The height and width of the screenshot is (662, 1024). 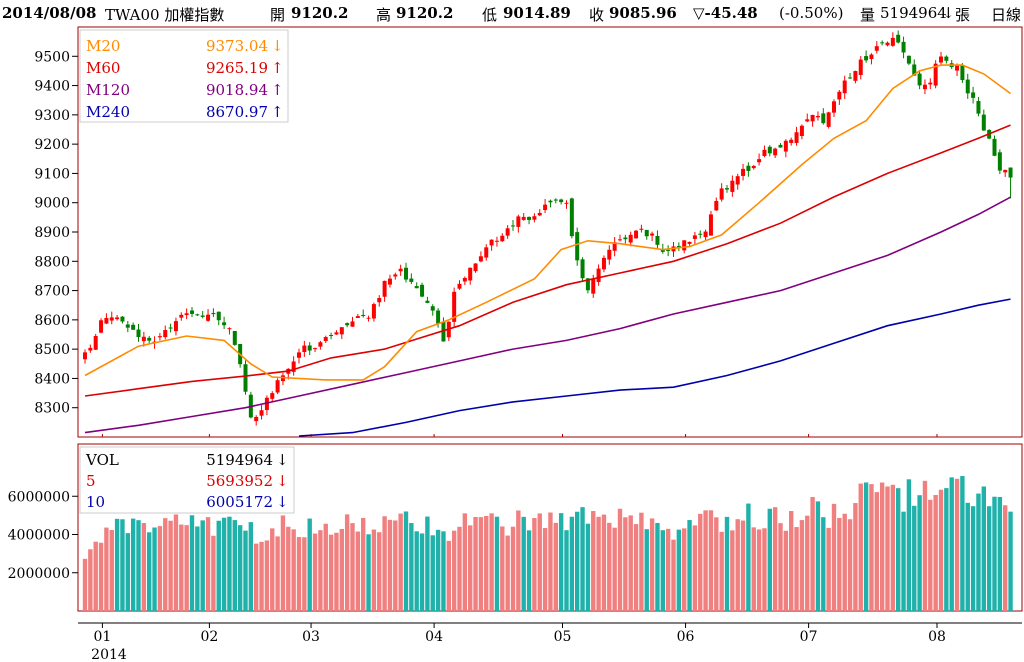 I want to click on month-label: 01, so click(x=102, y=637).